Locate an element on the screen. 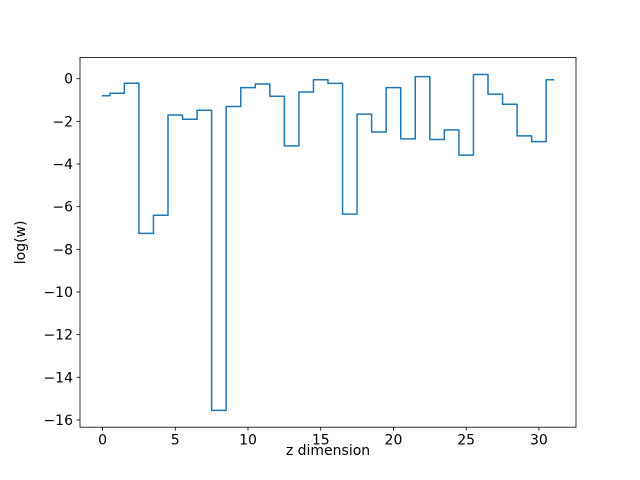  x-tick-label: 5 is located at coordinates (175, 441).